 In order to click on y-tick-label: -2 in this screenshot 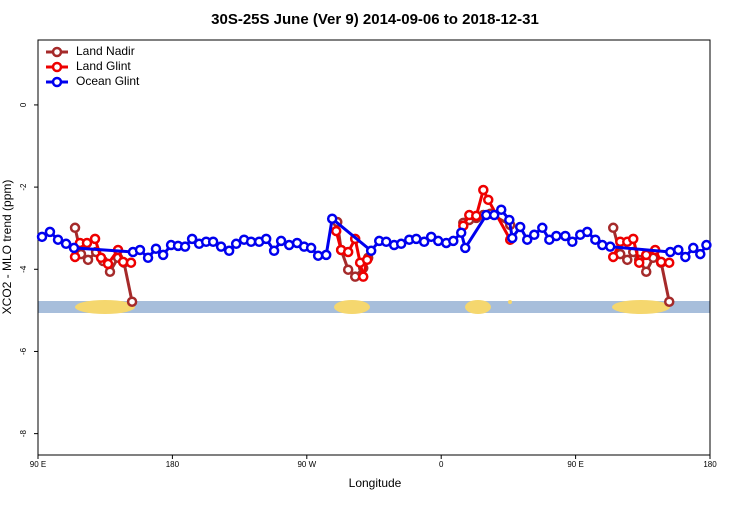, I will do `click(23, 187)`.